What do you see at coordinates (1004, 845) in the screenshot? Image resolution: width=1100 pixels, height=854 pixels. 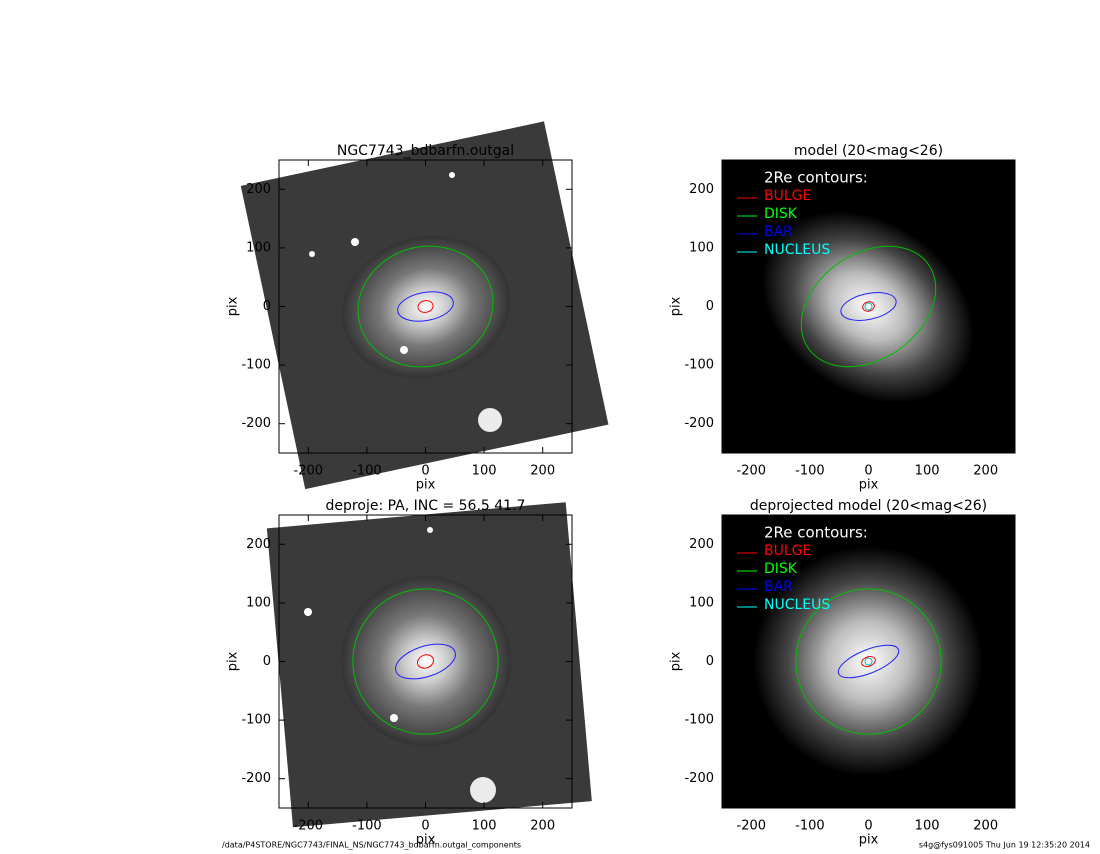 I see `footer-stamp: s4g@fys091005 Thu Jun 19 12:35:20 2014` at bounding box center [1004, 845].